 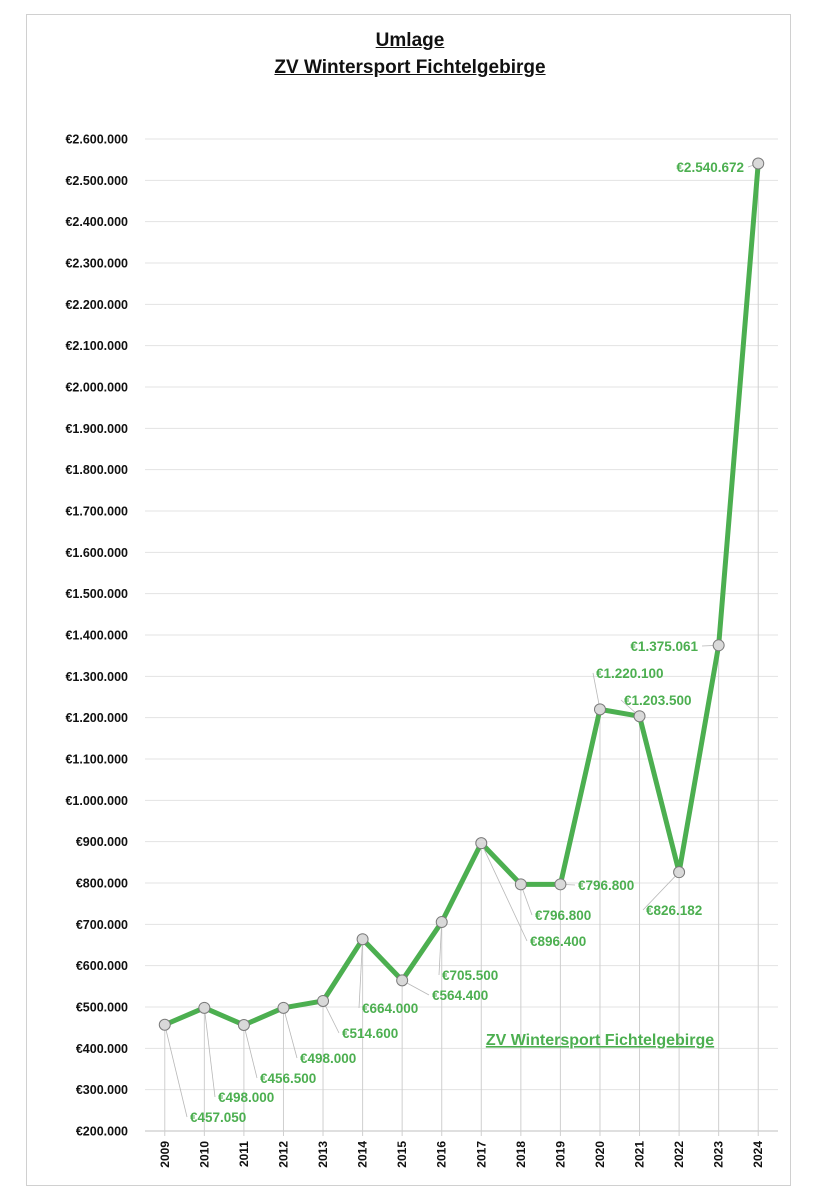 What do you see at coordinates (758, 1154) in the screenshot?
I see `x-tick-label: 2024` at bounding box center [758, 1154].